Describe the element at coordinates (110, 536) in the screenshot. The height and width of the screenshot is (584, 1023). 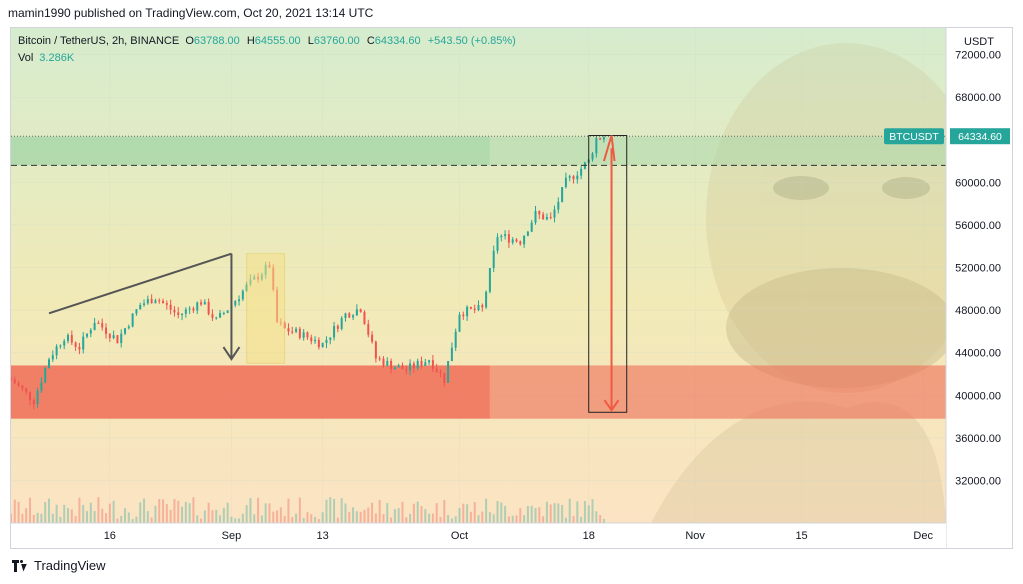
I see `time-tick-label: 16` at that location.